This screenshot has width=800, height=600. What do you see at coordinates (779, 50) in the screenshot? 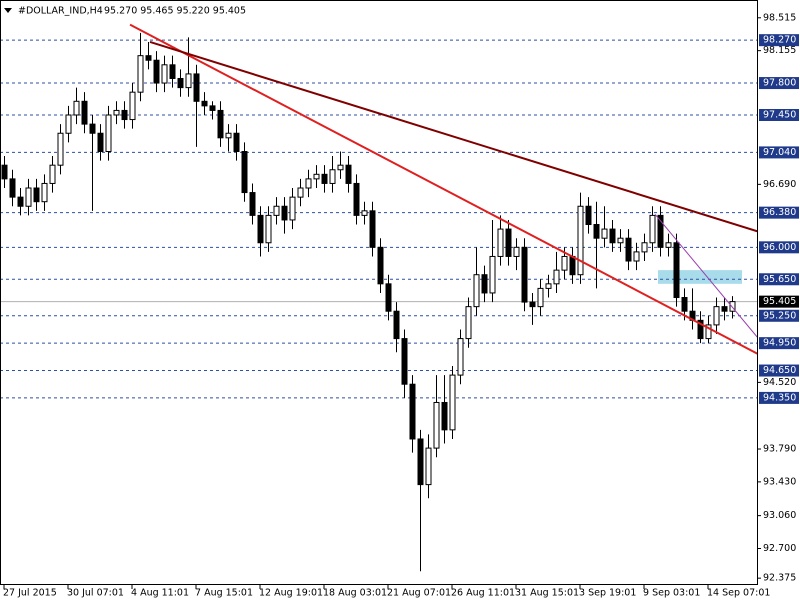
I see `y-tick-label: 98.155` at bounding box center [779, 50].